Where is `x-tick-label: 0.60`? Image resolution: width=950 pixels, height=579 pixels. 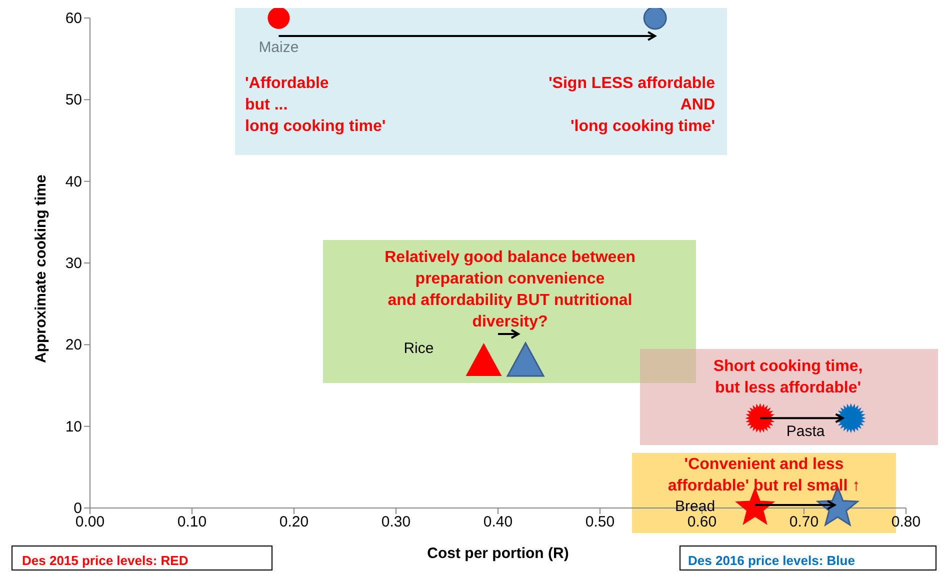
x-tick-label: 0.60 is located at coordinates (702, 522).